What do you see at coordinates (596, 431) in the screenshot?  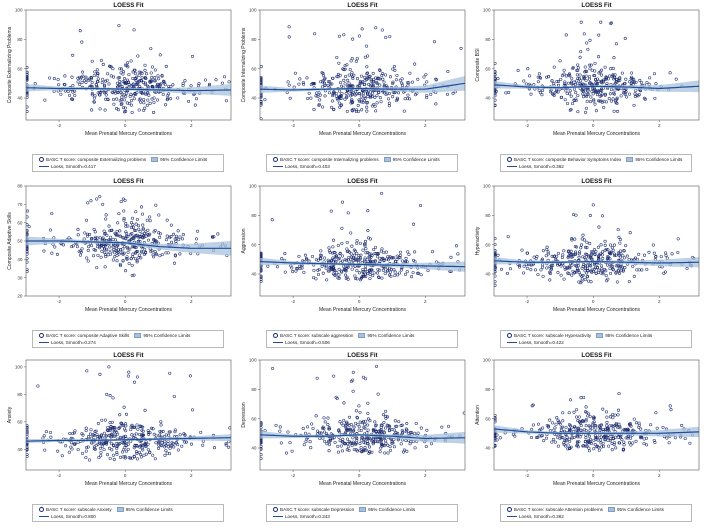 I see `confidence-band` at bounding box center [596, 431].